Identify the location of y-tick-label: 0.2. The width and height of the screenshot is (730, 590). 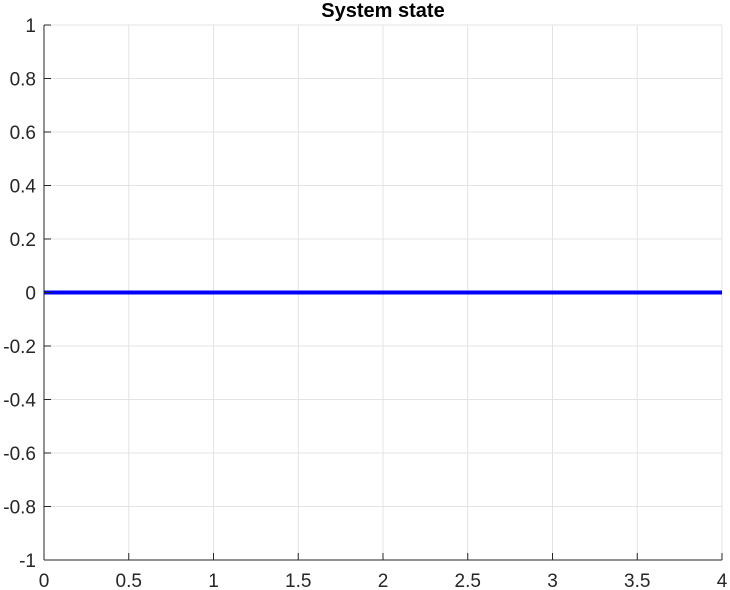
(23, 240).